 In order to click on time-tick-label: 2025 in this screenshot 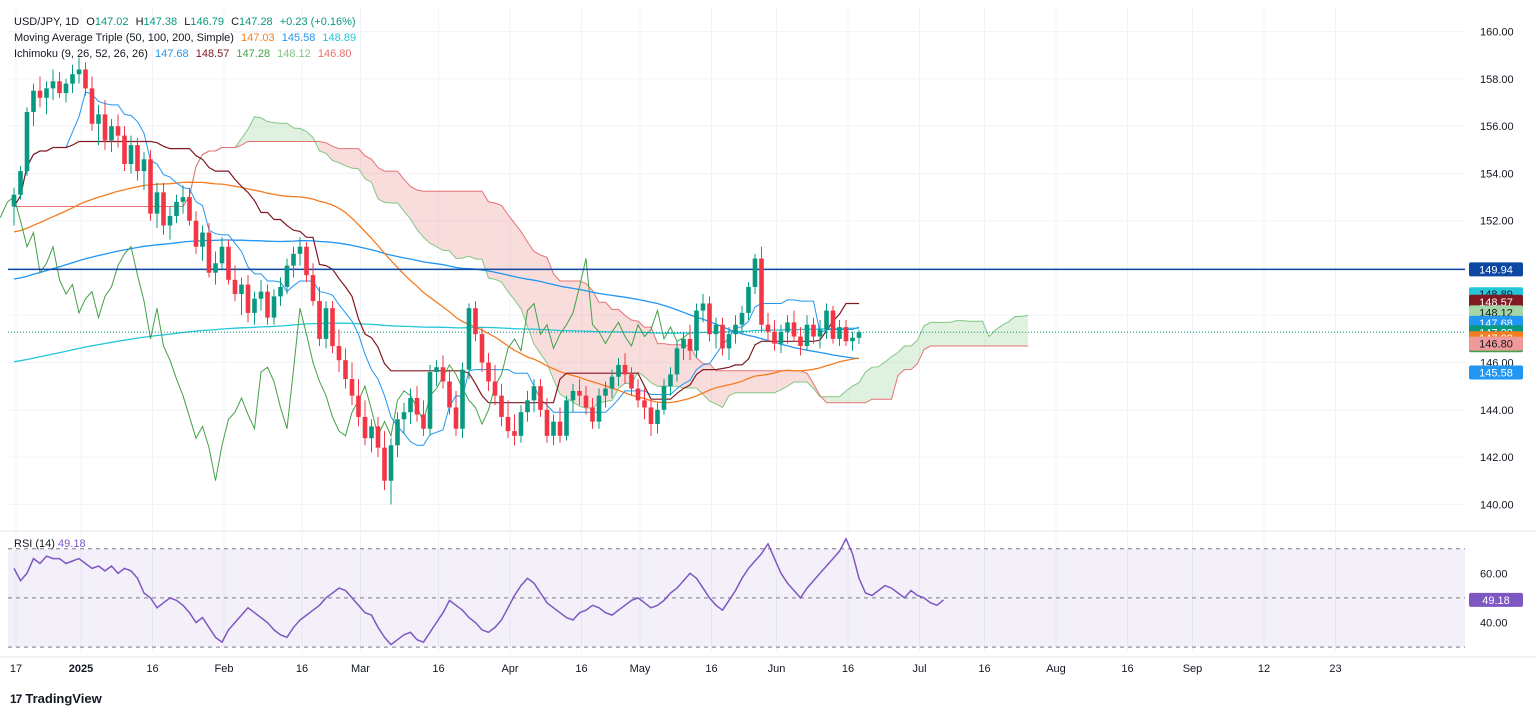, I will do `click(81, 669)`.